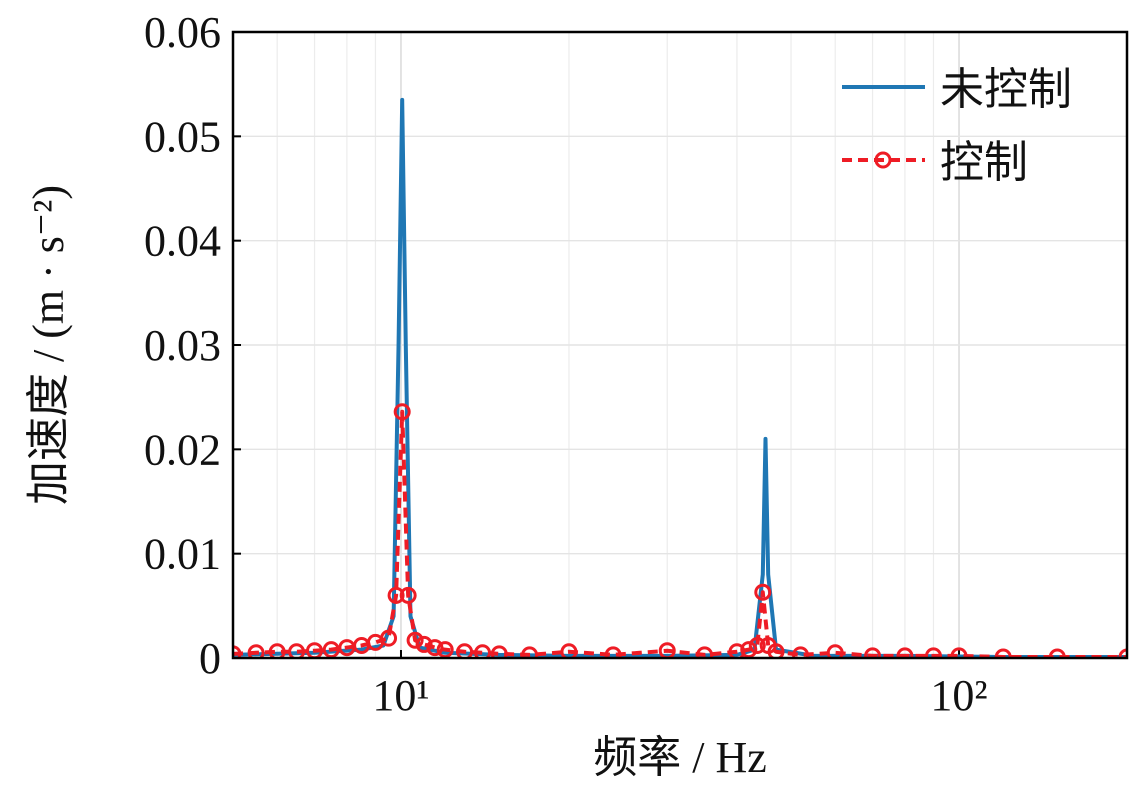 This screenshot has height=790, width=1129. I want to click on x-axis-label: 频率 / Hz, so click(680, 757).